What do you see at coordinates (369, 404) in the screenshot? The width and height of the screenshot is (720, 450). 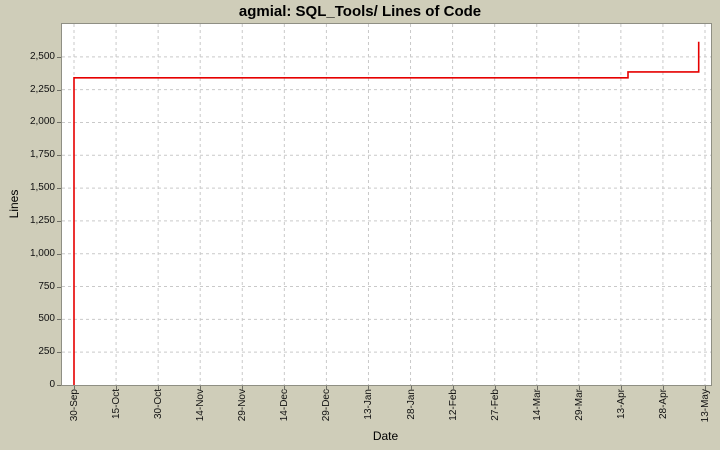 I see `x-tick-label: 13-Jan` at bounding box center [369, 404].